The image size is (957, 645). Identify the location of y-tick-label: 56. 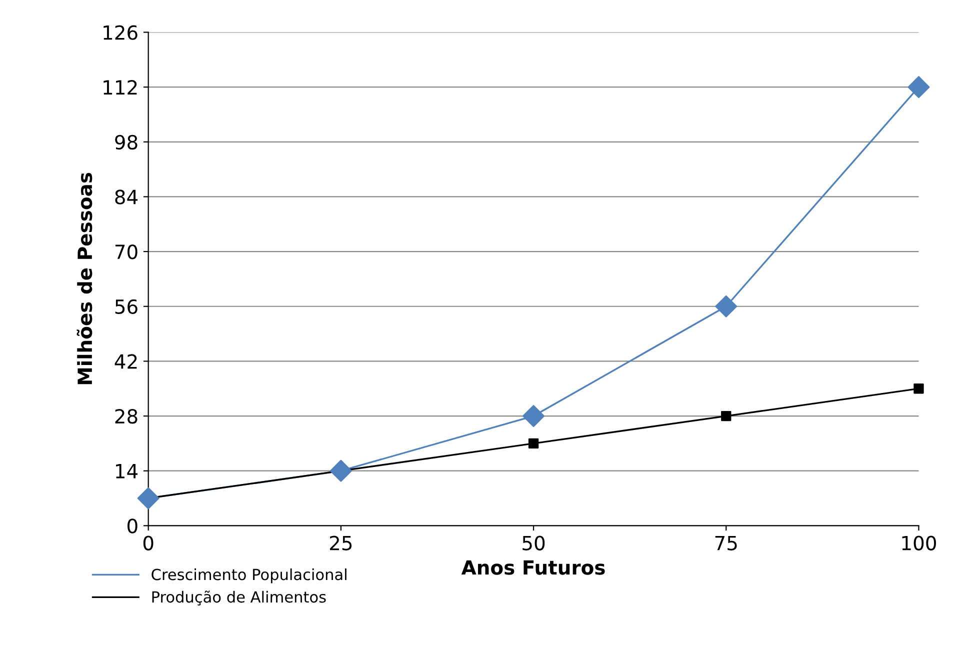
(126, 306).